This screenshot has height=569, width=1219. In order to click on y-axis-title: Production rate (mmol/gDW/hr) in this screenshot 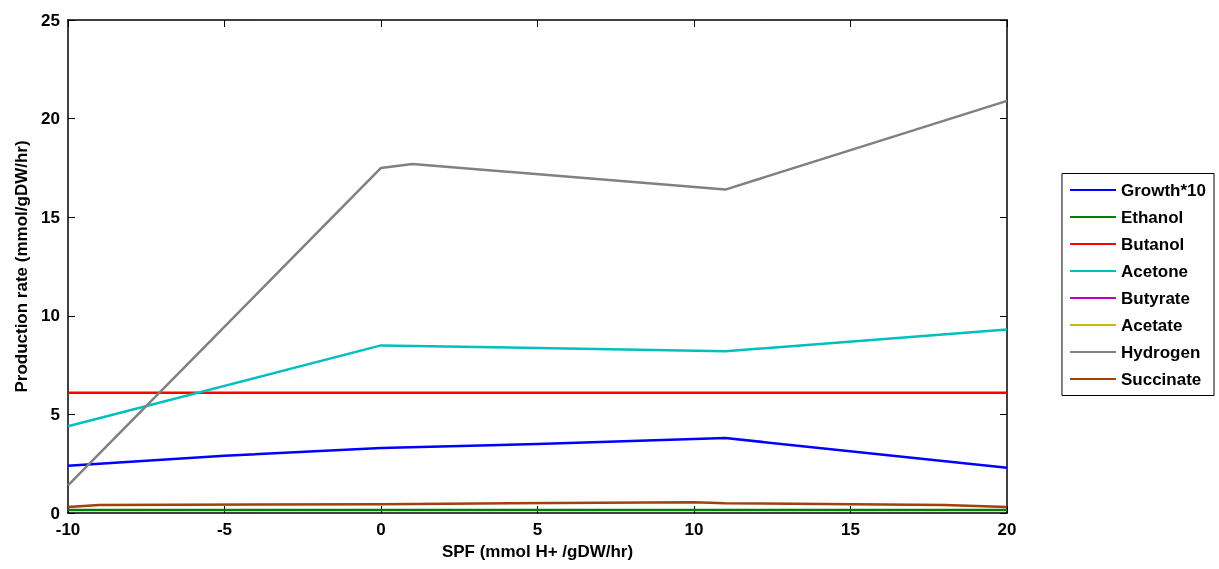, I will do `click(21, 266)`.